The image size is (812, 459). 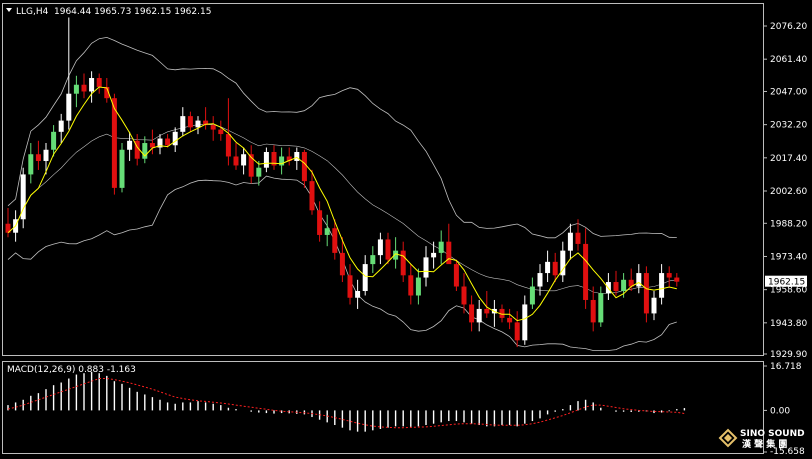 I want to click on diamond-logo-icon, so click(x=728, y=438).